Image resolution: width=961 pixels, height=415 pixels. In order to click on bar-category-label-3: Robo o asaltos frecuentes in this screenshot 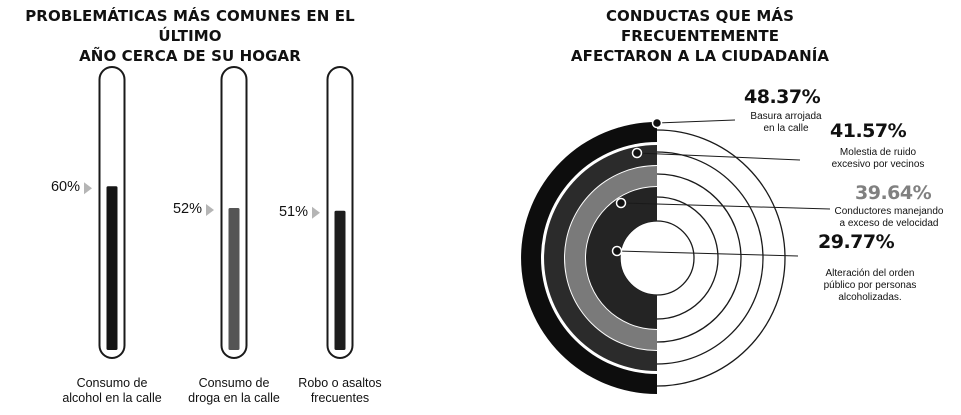, I will do `click(340, 390)`.